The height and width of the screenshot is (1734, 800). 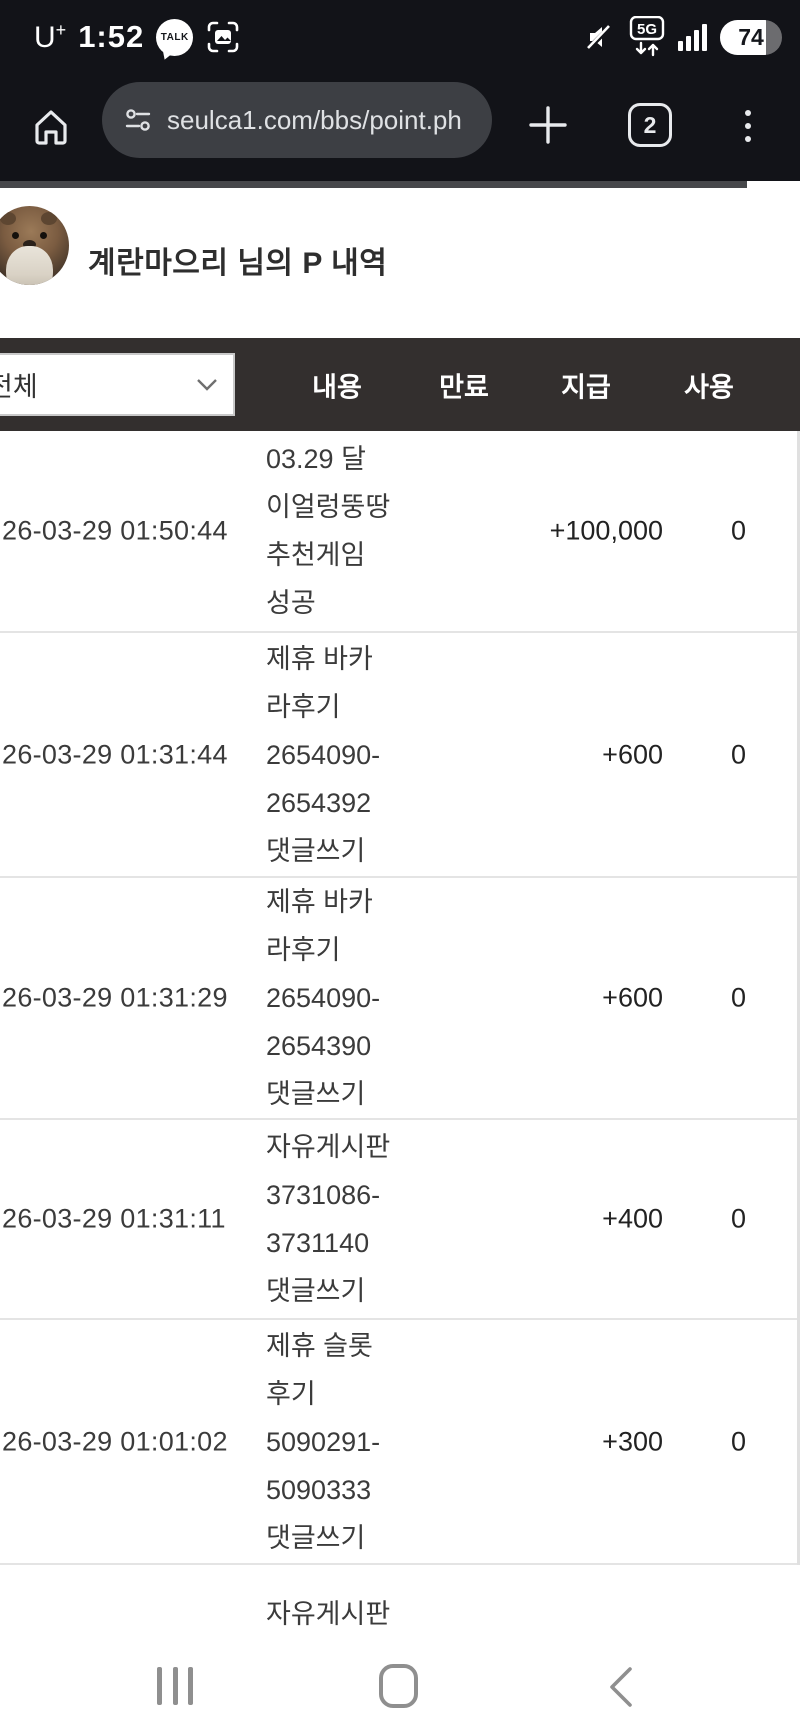 I want to click on status-bar-left: U+ 1:52 TALK, so click(x=137, y=37).